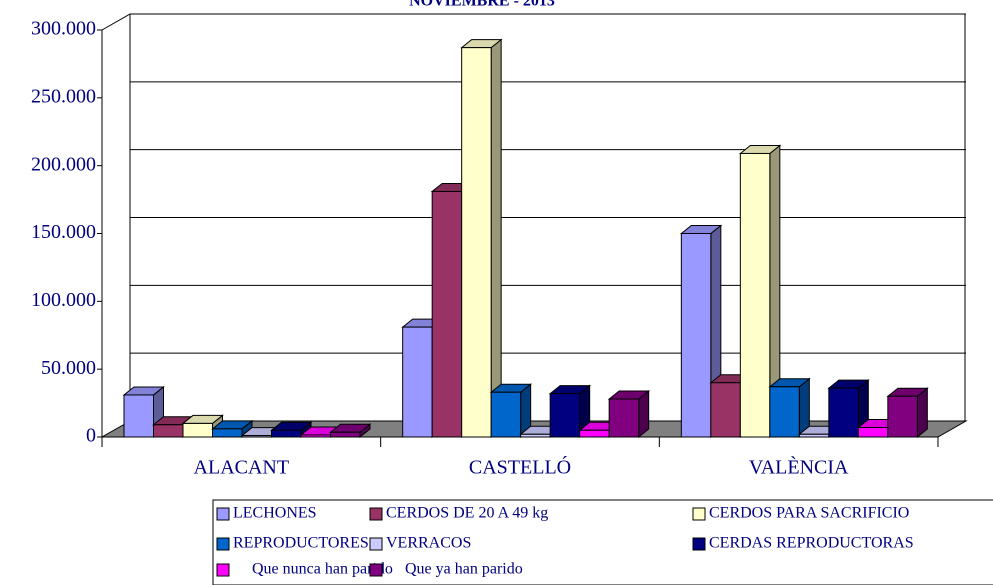 The height and width of the screenshot is (585, 993). Describe the element at coordinates (63, 232) in the screenshot. I see `y-tick-label: 150.000` at that location.